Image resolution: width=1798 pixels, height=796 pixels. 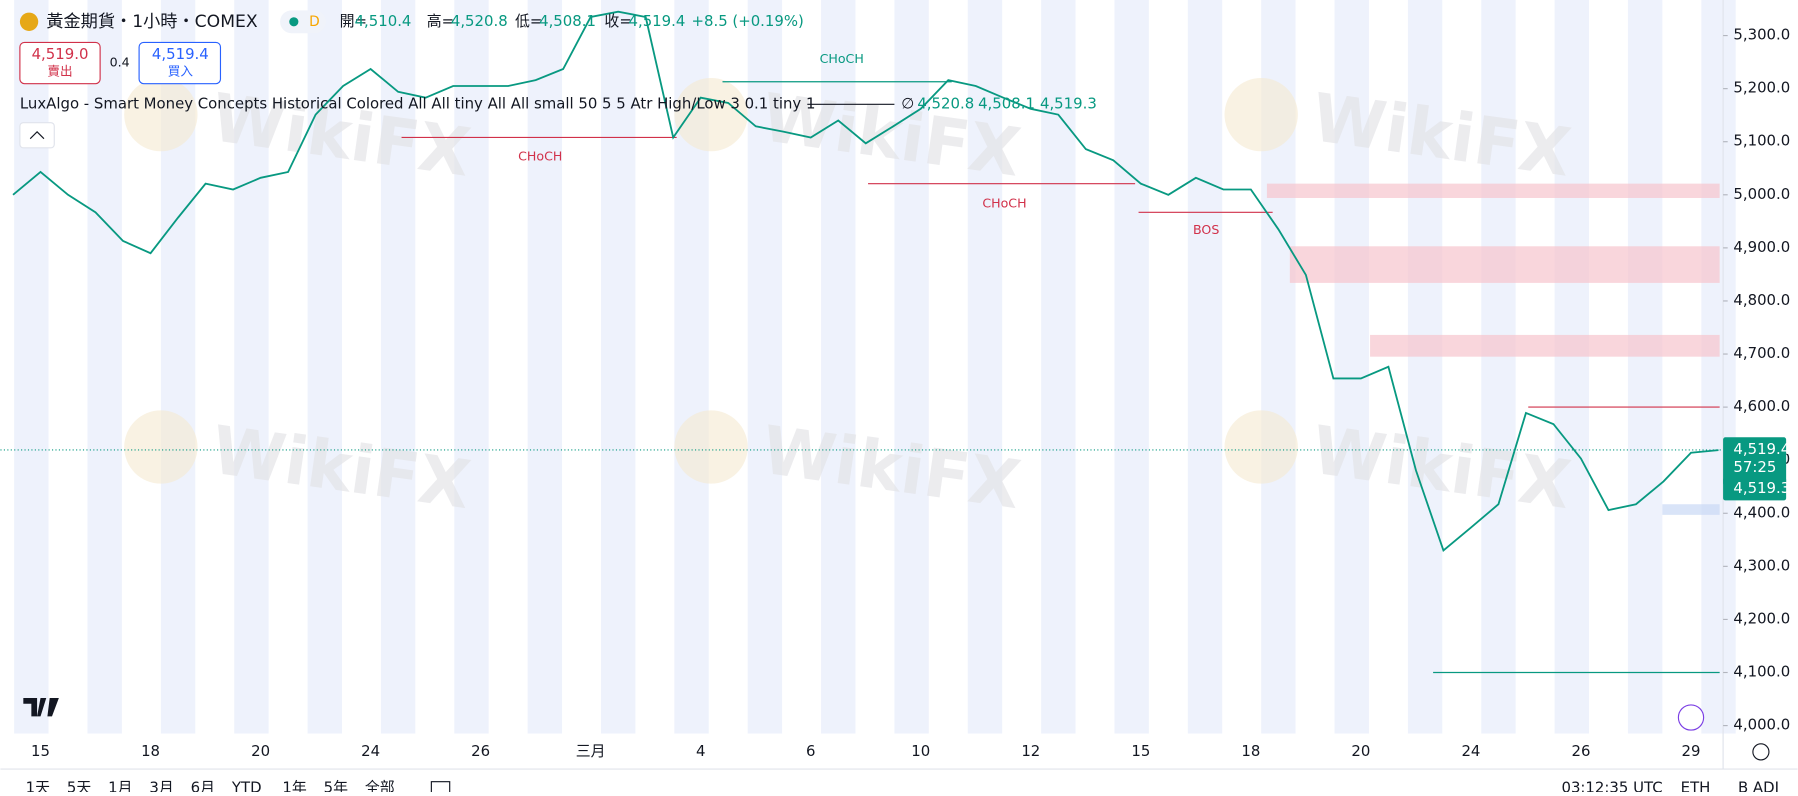 What do you see at coordinates (1006, 103) in the screenshot?
I see `indicator-value: 4,508.1` at bounding box center [1006, 103].